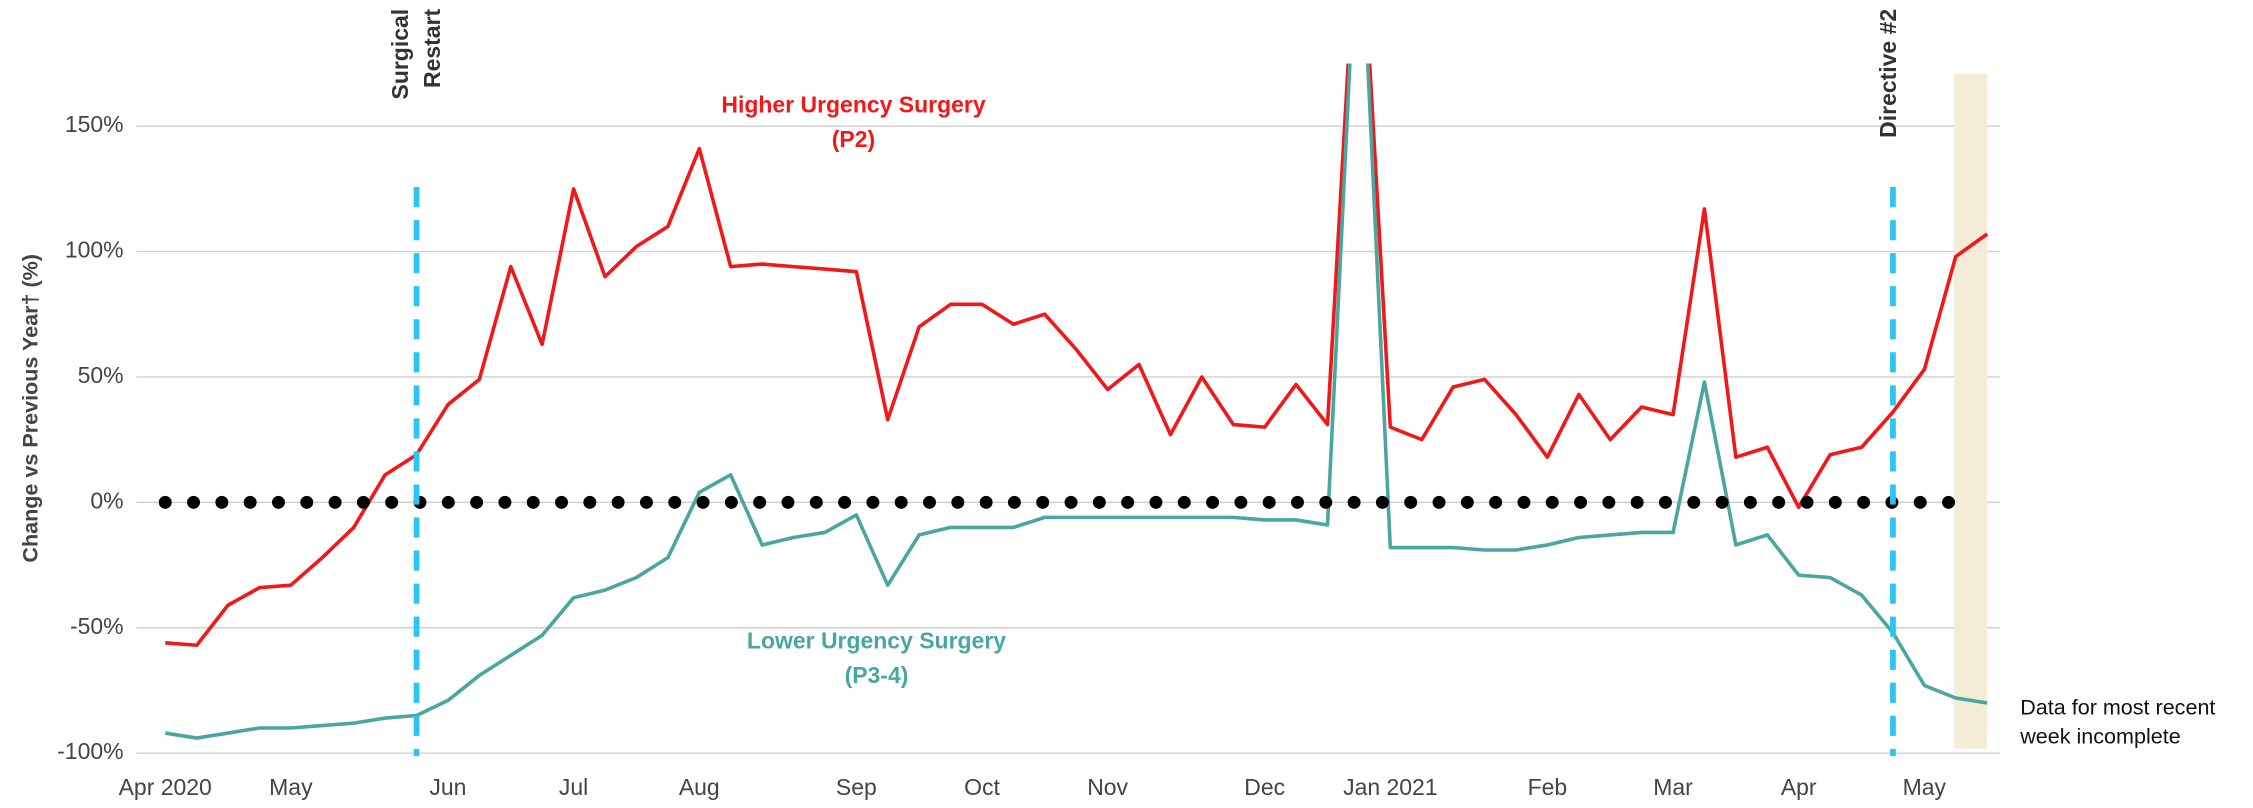  I want to click on x-tick-label: Feb, so click(1548, 787).